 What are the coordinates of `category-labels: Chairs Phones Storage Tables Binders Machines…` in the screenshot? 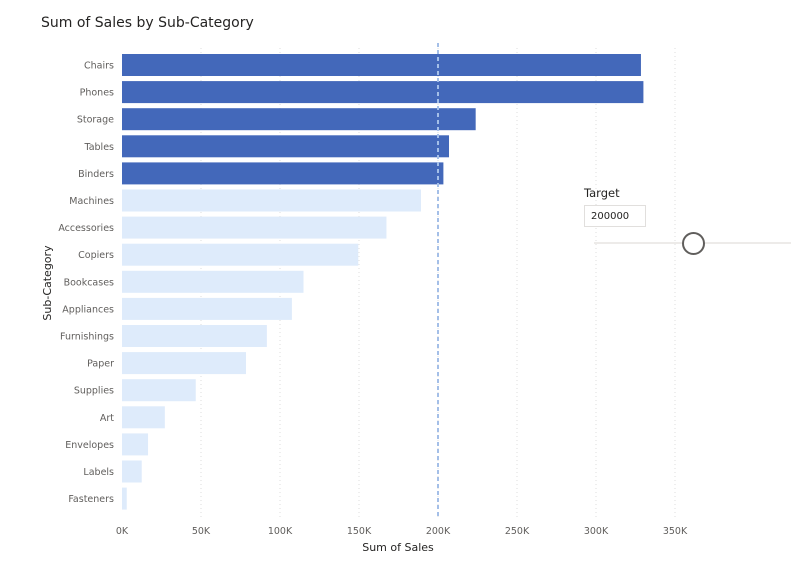 It's located at (86, 283).